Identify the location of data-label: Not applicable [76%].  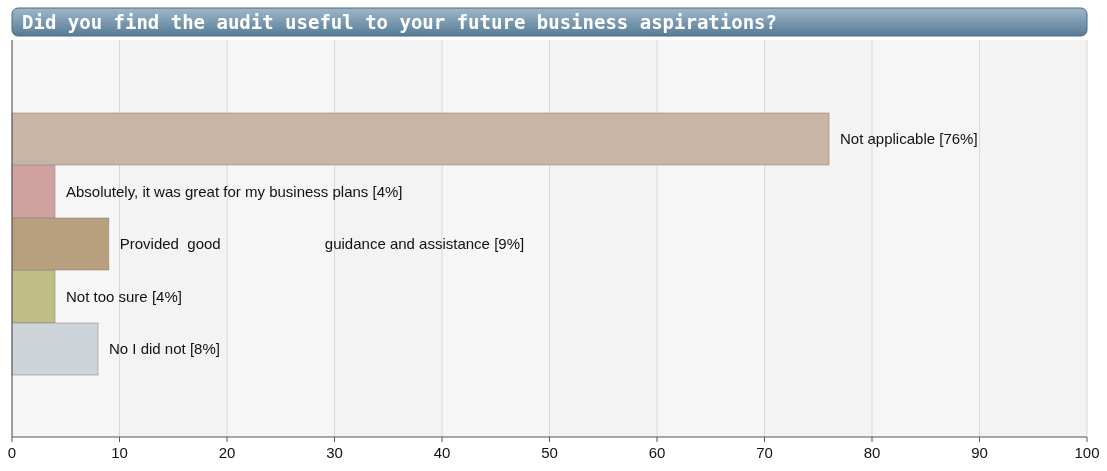
(909, 139).